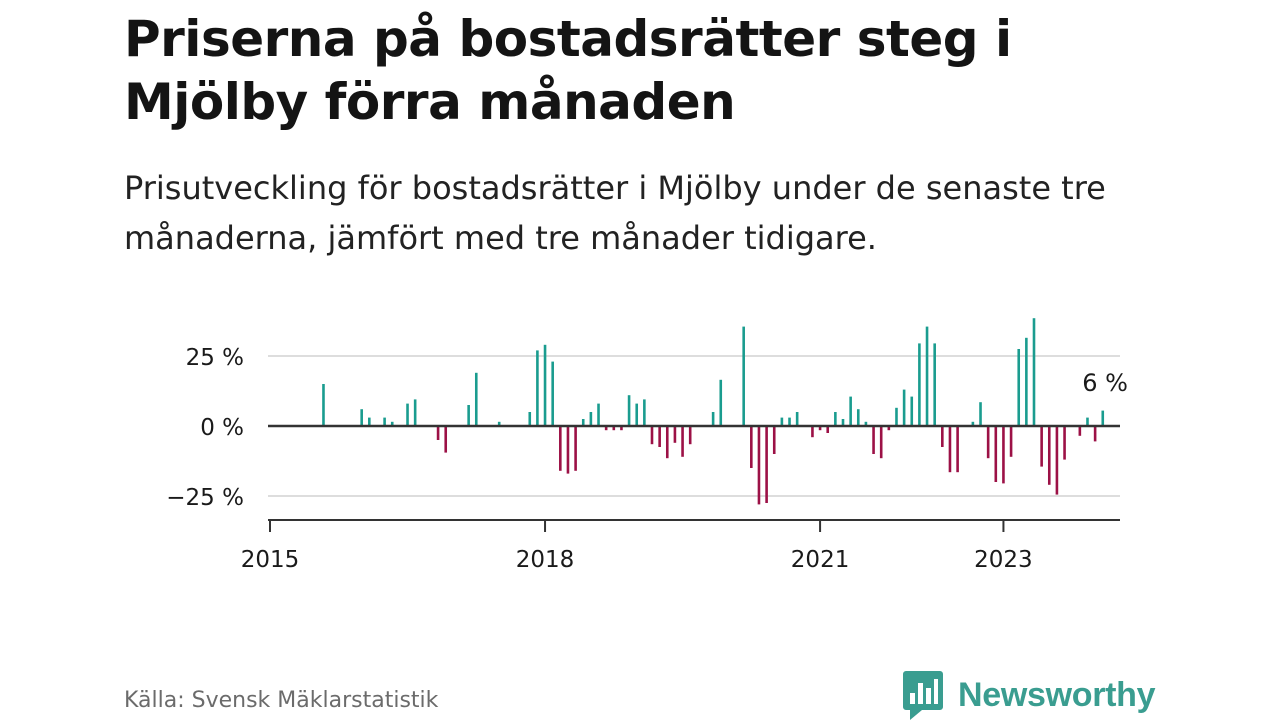 The image size is (1280, 721). I want to click on x-tick-label: 2023, so click(1003, 560).